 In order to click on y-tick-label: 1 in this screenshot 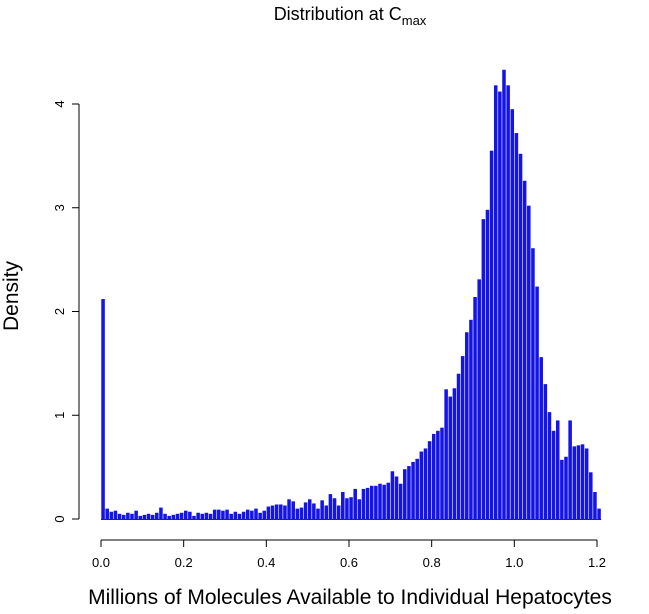, I will do `click(59, 415)`.